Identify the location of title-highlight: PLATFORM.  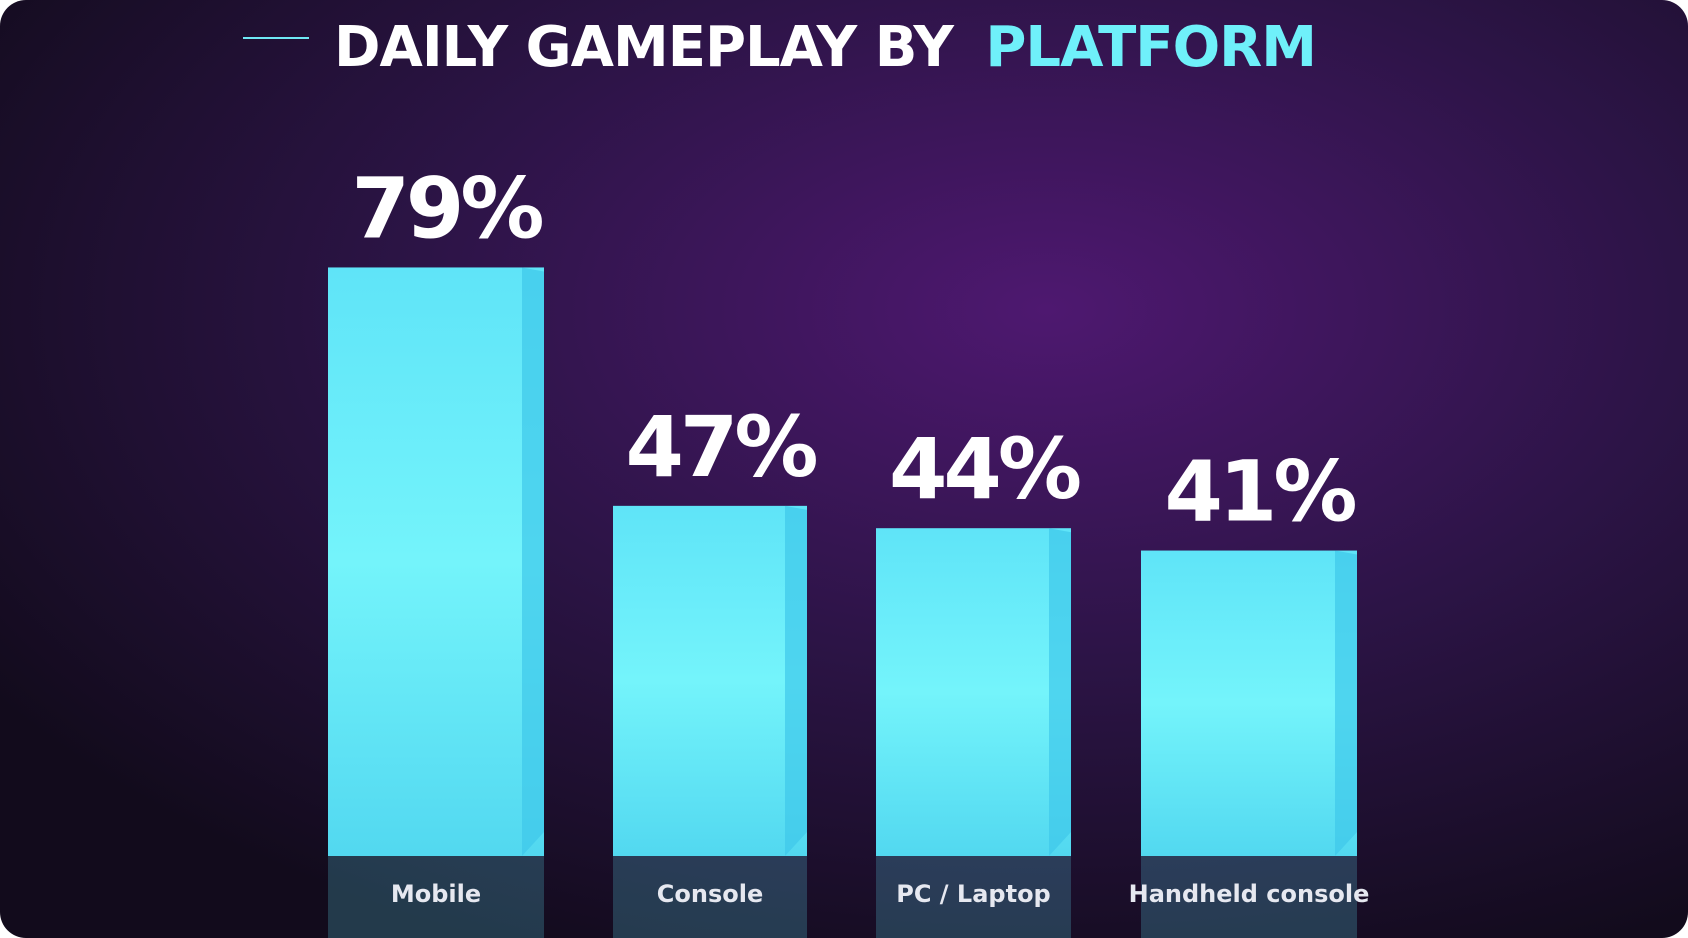
(1150, 47).